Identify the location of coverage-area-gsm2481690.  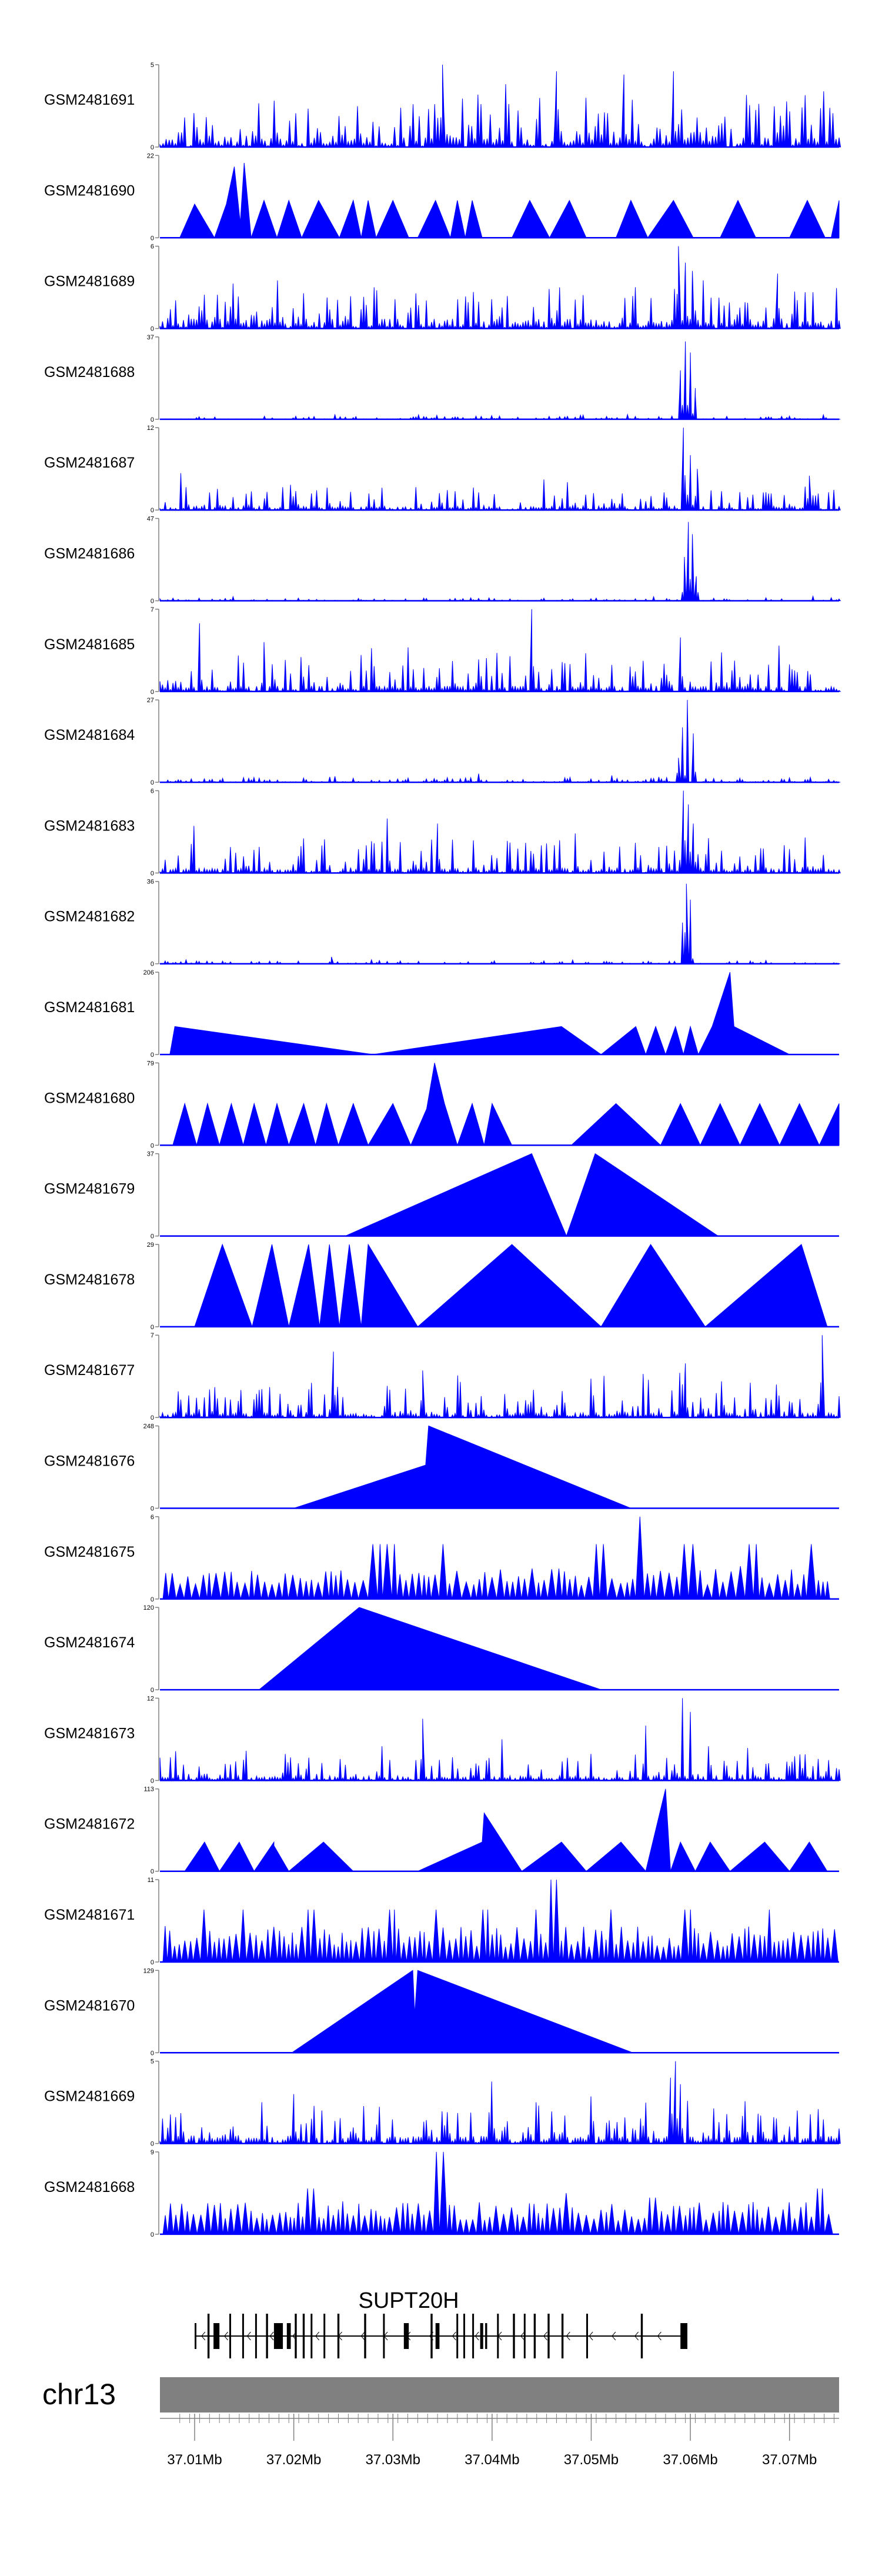
(509, 200).